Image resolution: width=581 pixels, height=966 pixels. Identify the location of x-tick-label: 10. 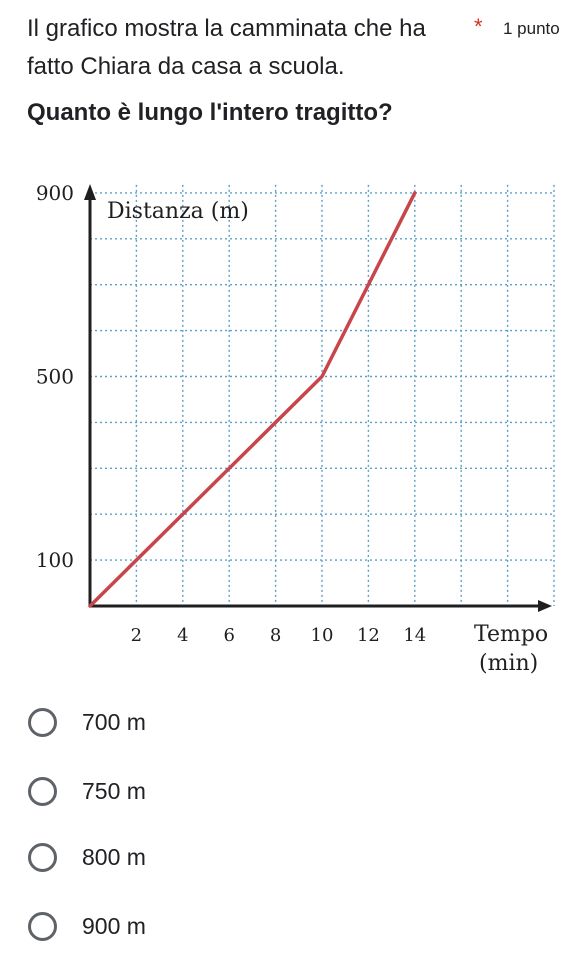
(322, 635).